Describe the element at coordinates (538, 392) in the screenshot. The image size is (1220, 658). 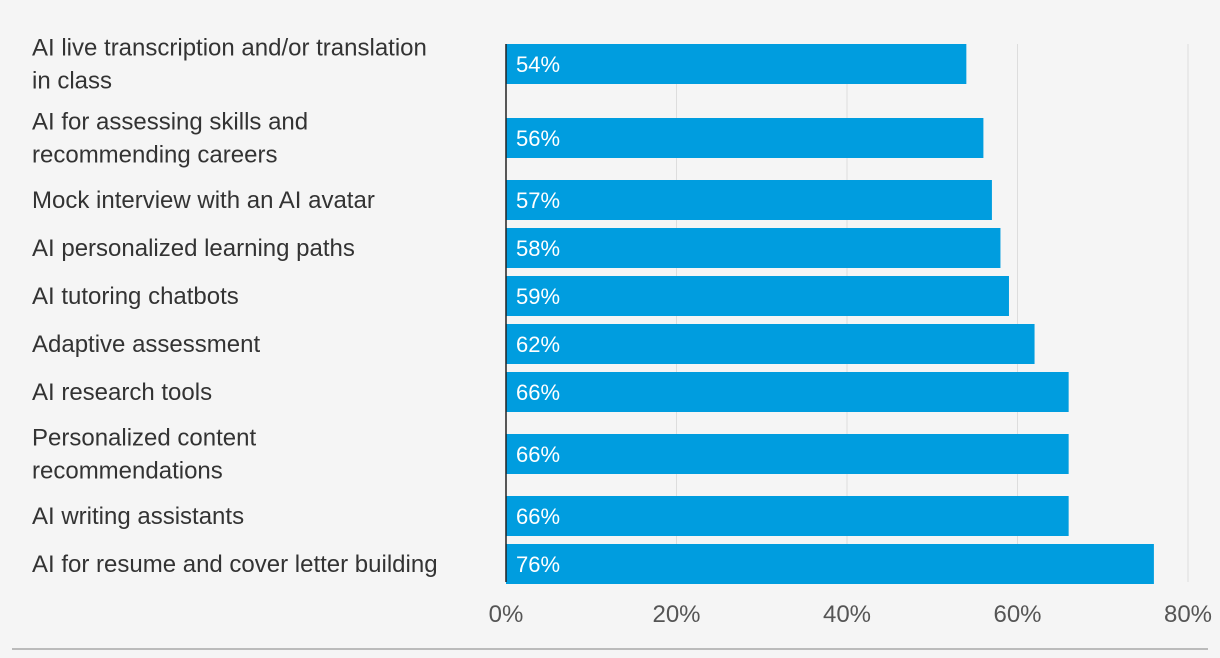
I see `bar-value-label-6: 66%` at that location.